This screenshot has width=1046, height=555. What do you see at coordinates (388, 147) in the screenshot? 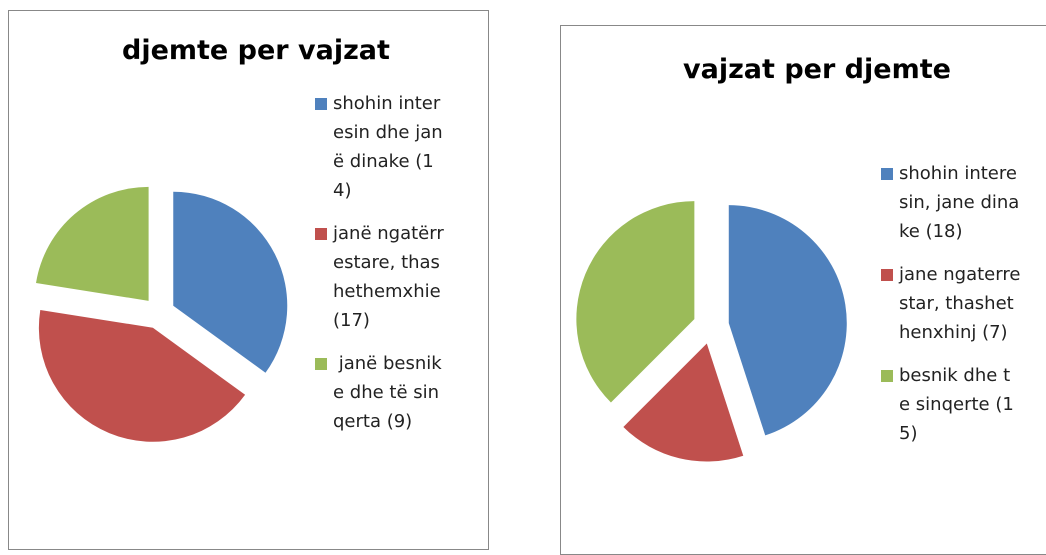
I see `legend-label: shohin interesin dhe janë dinake (14)` at bounding box center [388, 147].